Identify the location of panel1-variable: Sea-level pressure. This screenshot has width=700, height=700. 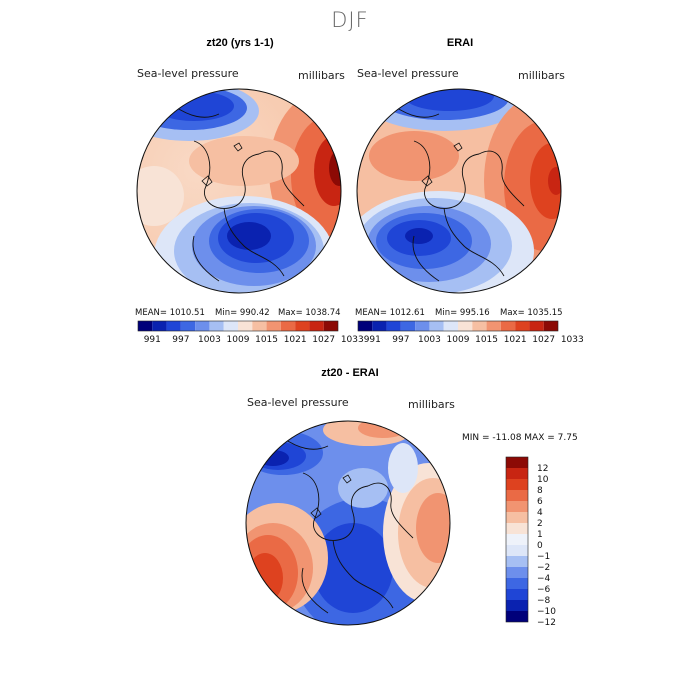
(188, 73).